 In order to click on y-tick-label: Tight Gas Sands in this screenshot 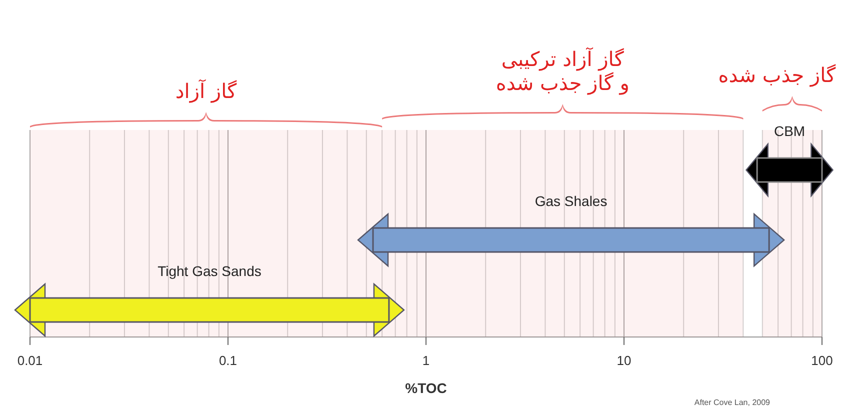, I will do `click(210, 271)`.